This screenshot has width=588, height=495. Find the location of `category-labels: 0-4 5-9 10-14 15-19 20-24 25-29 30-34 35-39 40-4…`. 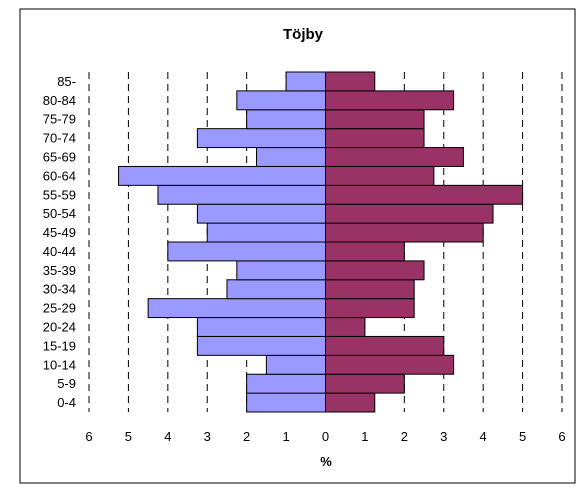

category-labels: 0-4 5-9 10-14 15-19 20-24 25-29 30-34 35-39 40-4… is located at coordinates (59, 242).